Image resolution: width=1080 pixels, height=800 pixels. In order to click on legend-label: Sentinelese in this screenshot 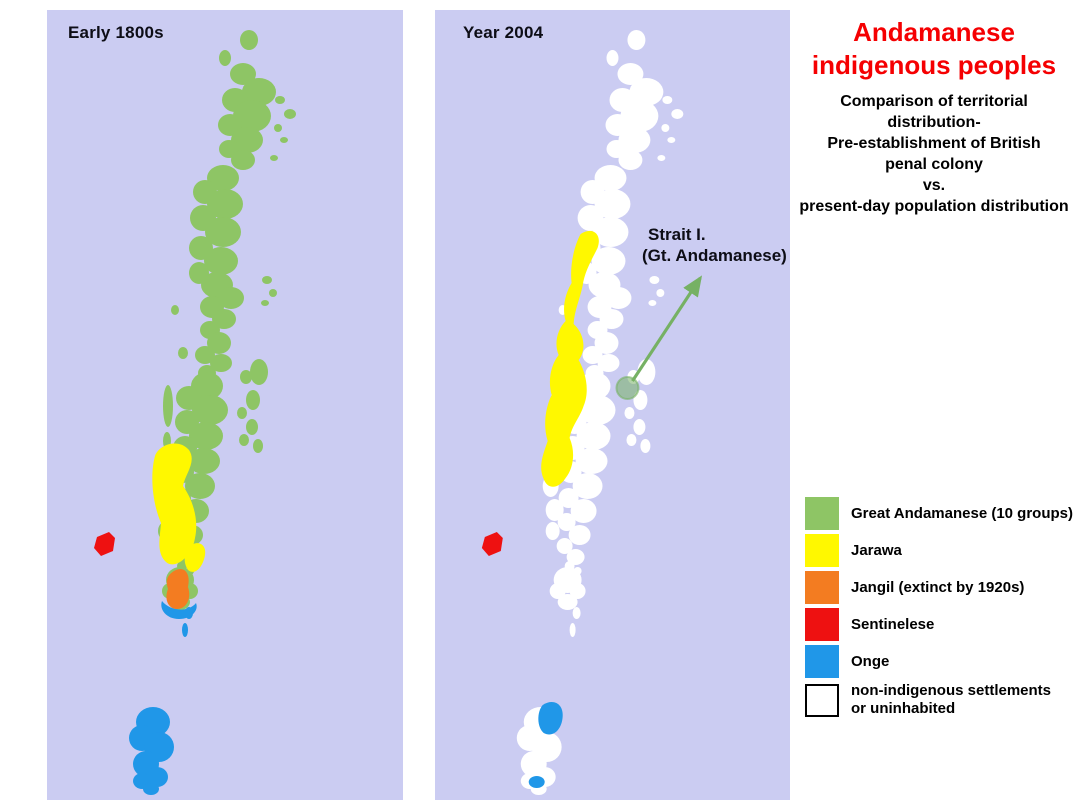, I will do `click(893, 624)`.